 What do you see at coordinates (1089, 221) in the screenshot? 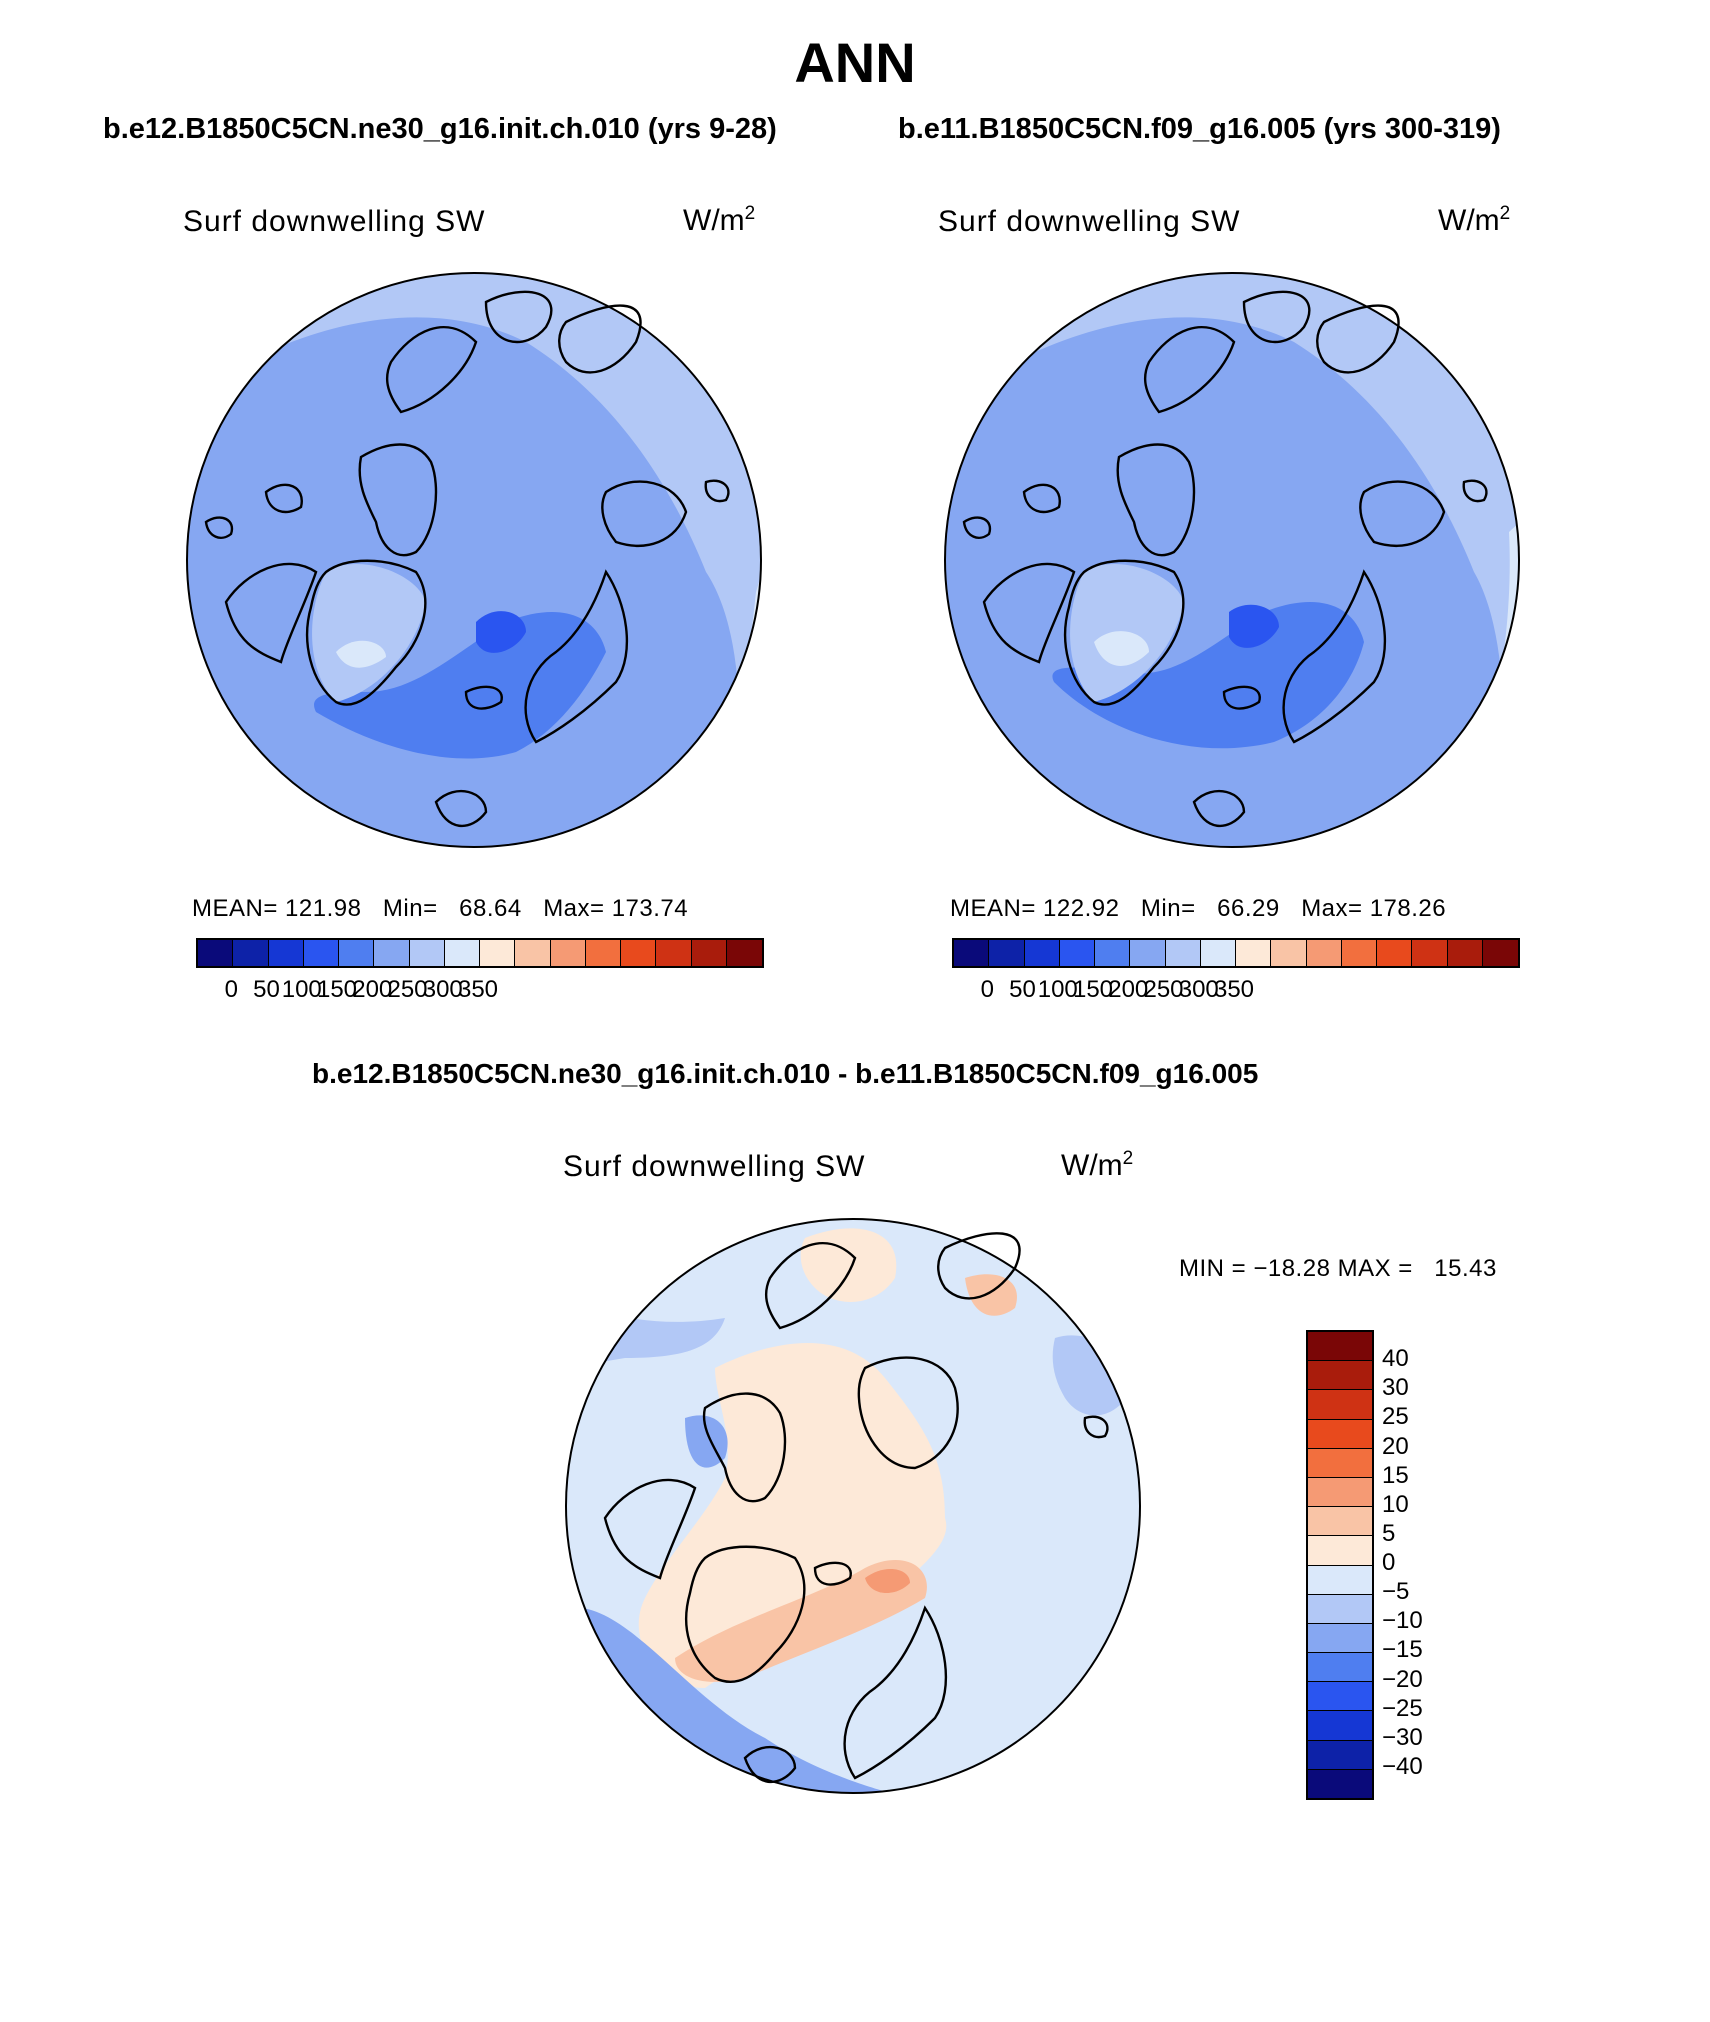
I see `variable-label-control: Surf downwelling SW` at bounding box center [1089, 221].